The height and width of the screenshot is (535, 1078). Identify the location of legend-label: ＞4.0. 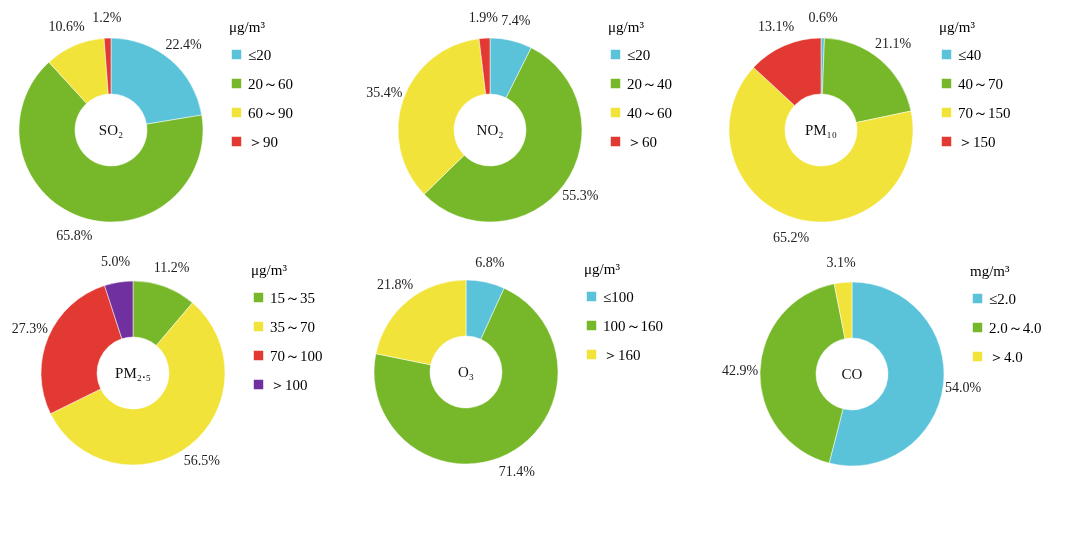
(1006, 356).